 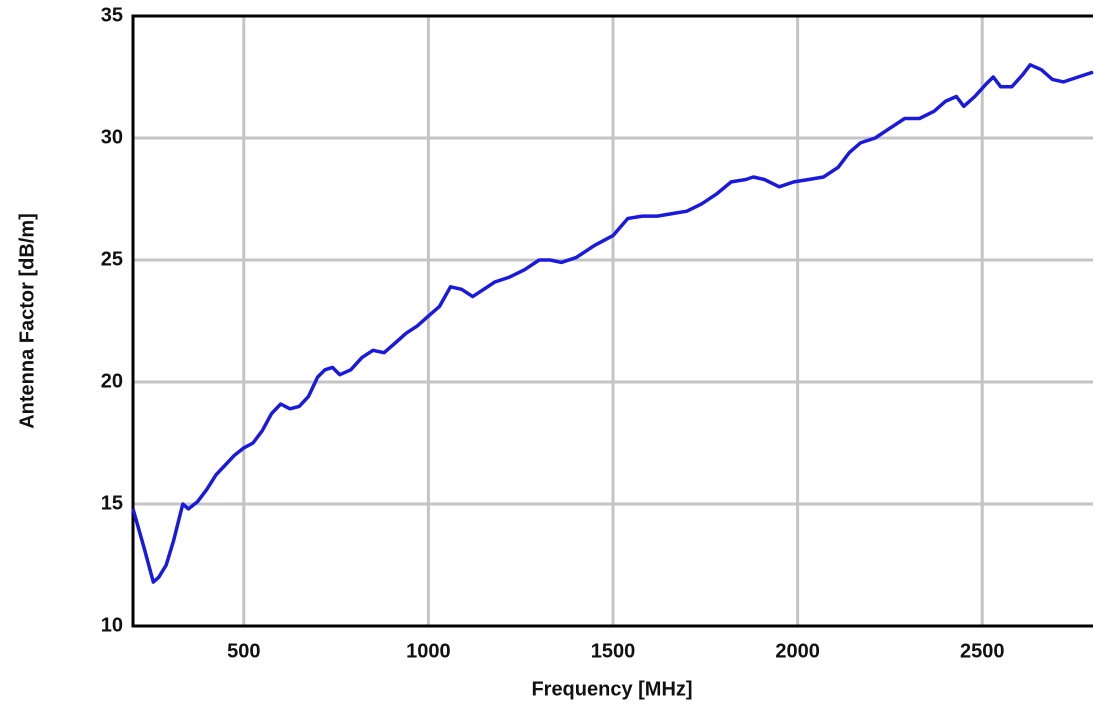 I want to click on y-tick-label: 30, so click(x=112, y=137).